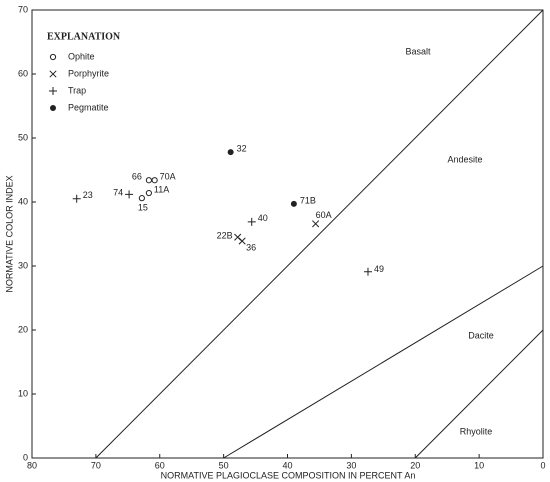 Image resolution: width=550 pixels, height=482 pixels. What do you see at coordinates (263, 218) in the screenshot?
I see `point-label: 40` at bounding box center [263, 218].